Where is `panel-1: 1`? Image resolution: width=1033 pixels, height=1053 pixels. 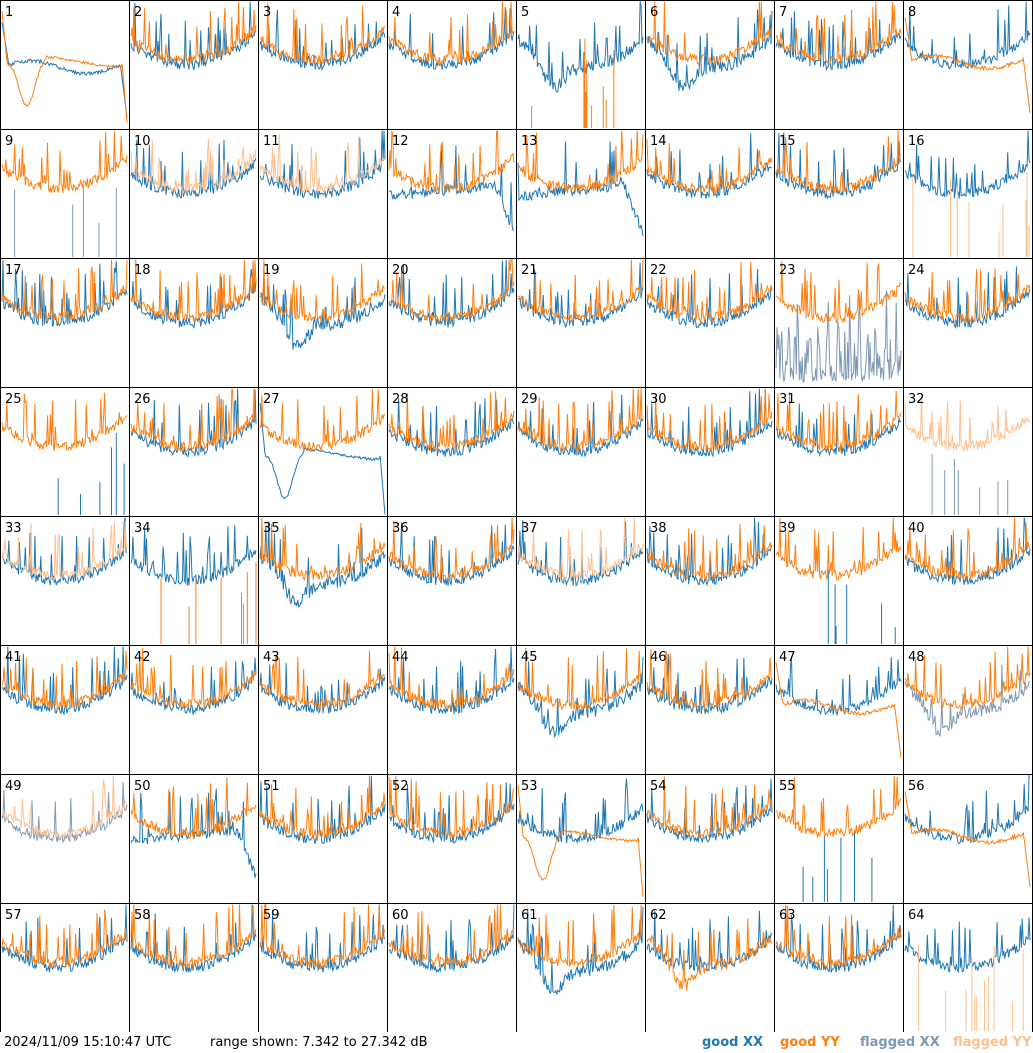 panel-1: 1 is located at coordinates (65, 65).